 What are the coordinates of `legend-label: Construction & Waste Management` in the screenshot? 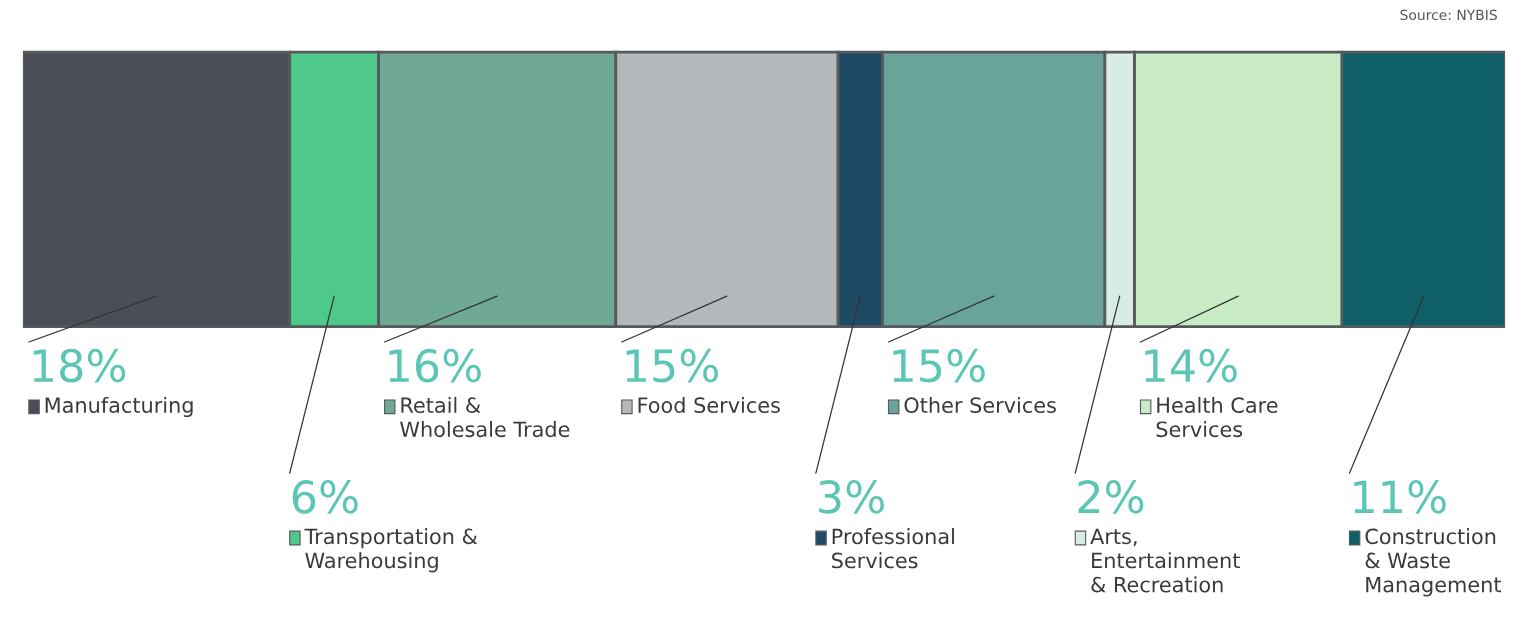 It's located at (1433, 562).